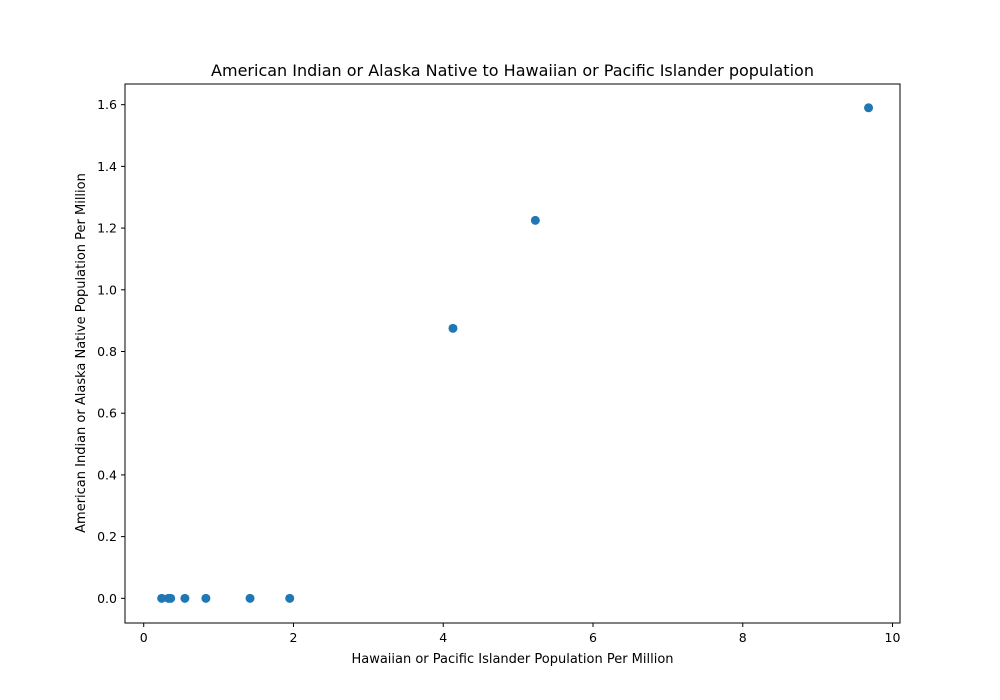 The image size is (1000, 700). Describe the element at coordinates (593, 637) in the screenshot. I see `x-tick-label: 6` at that location.